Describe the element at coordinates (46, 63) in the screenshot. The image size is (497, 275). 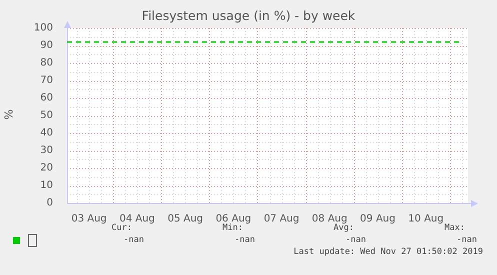
I see `y-tick-label: 80` at that location.